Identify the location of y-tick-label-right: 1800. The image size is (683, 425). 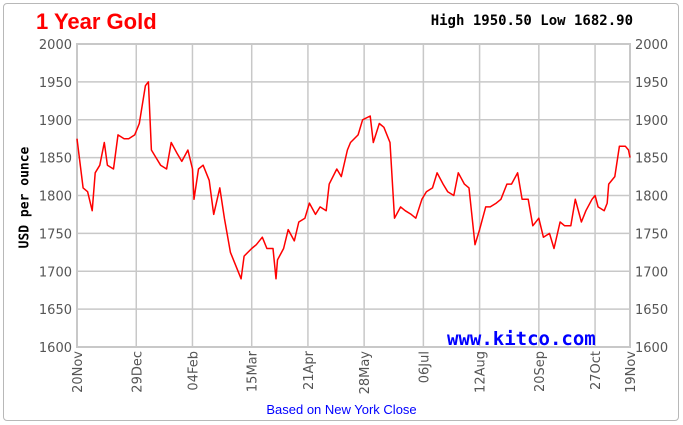
(651, 197).